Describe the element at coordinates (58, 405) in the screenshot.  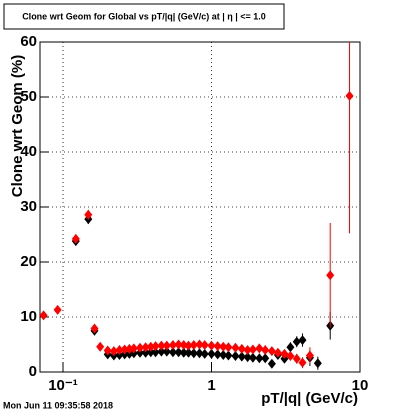
I see `timestamp: Mon Jun 11 09:35:58 2018` at that location.